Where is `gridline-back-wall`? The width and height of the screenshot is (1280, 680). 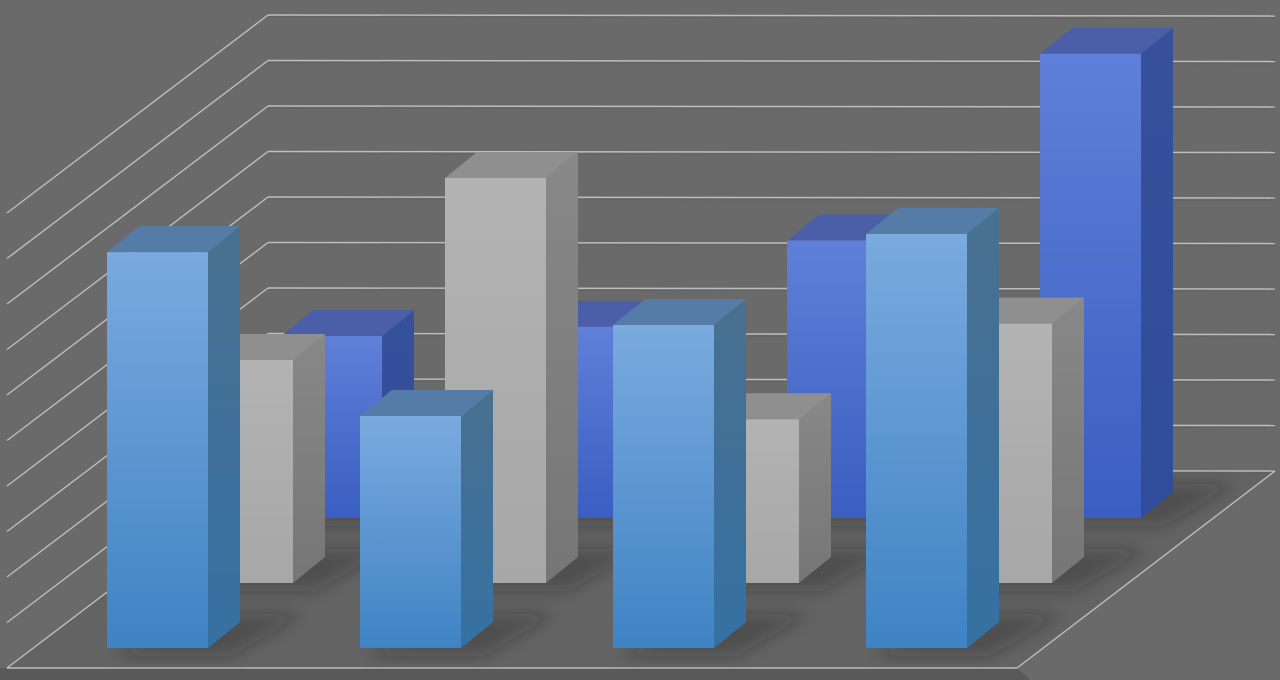 gridline-back-wall is located at coordinates (771, 15).